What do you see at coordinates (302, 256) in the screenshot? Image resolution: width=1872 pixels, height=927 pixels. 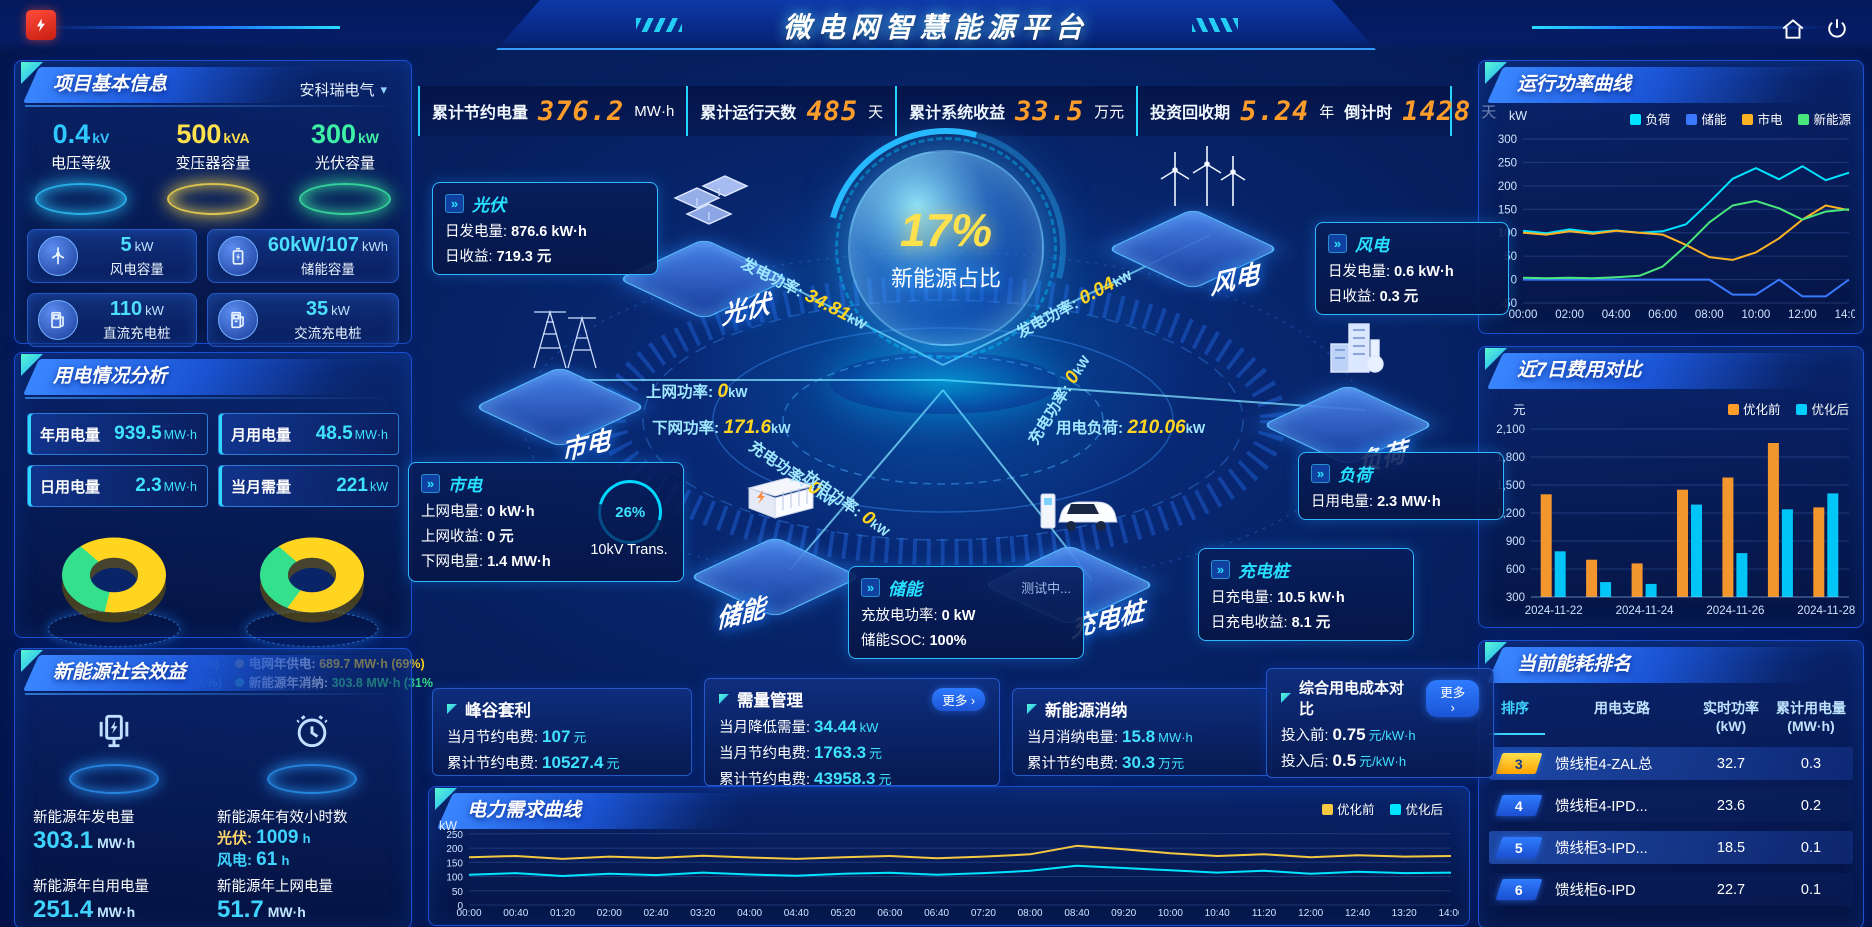 I see `card-storage-capacity: 60kW/107 kWh 储能容量` at bounding box center [302, 256].